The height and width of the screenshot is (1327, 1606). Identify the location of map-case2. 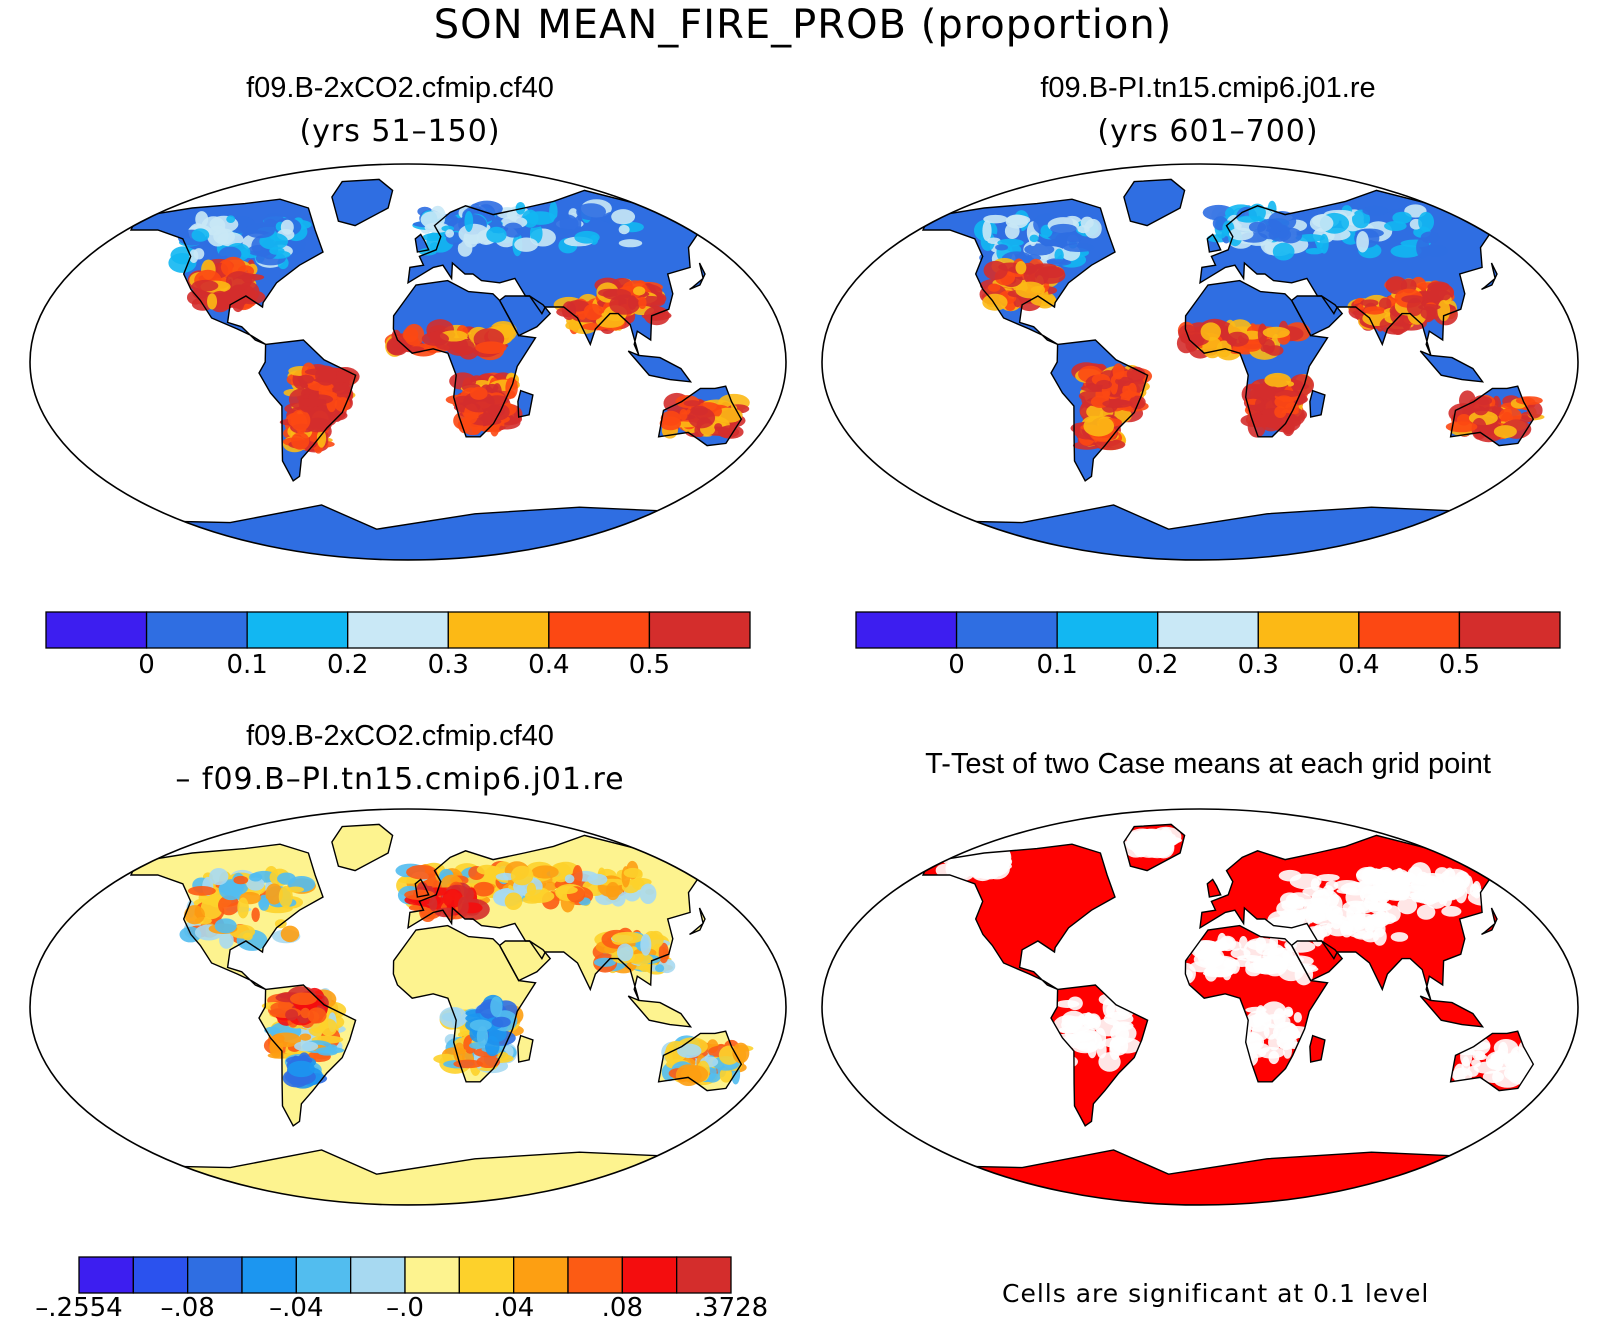
(1200, 362).